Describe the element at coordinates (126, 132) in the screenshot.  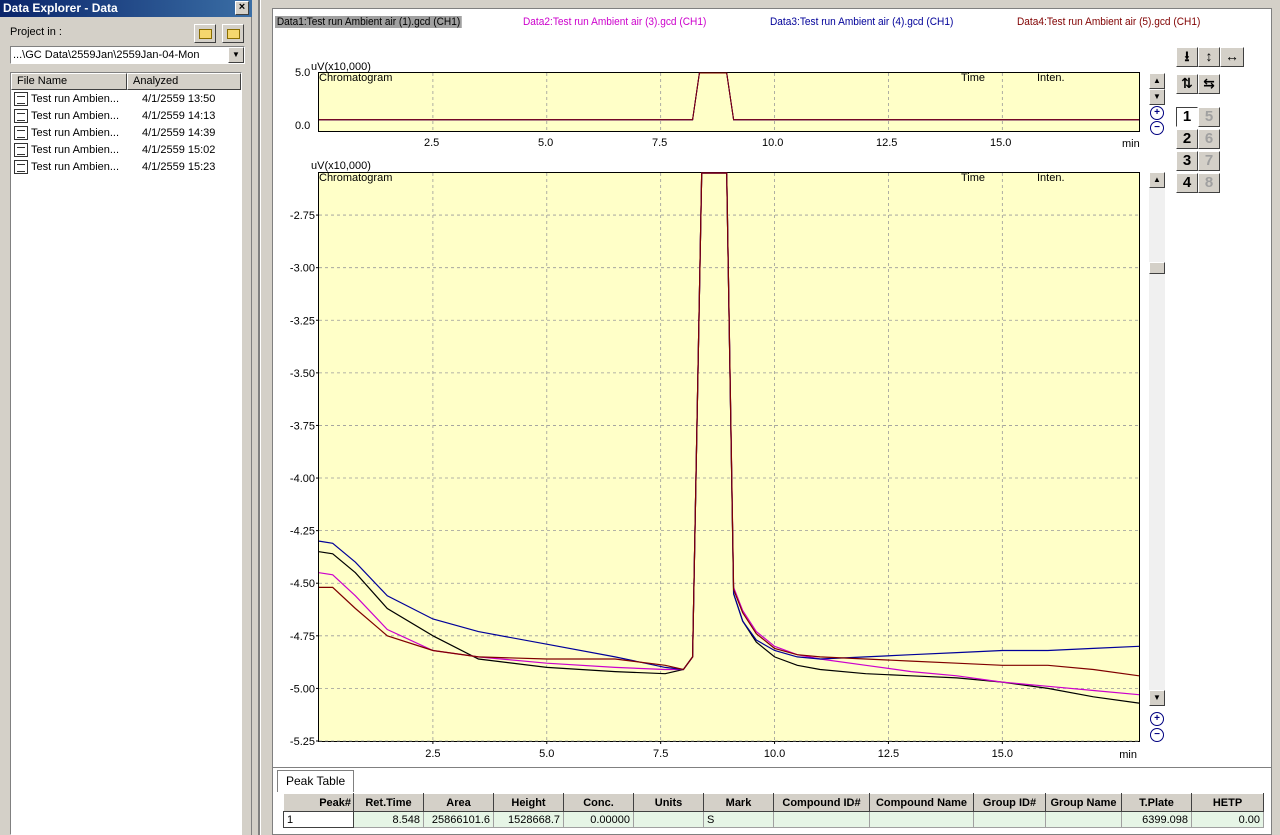
I see `list-item: Test run Ambien... 4/1/2559 14:39` at that location.